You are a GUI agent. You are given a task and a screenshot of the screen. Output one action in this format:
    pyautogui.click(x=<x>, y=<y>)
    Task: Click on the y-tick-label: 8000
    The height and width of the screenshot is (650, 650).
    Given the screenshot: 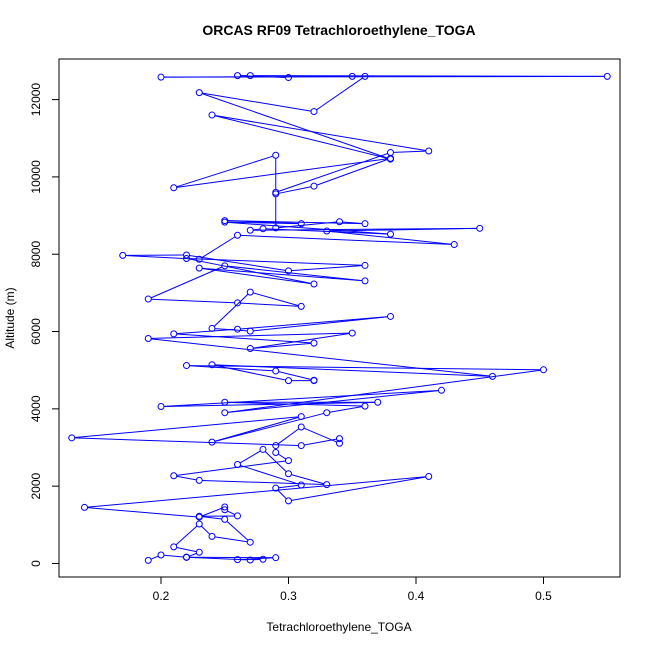 What is the action you would take?
    pyautogui.click(x=36, y=254)
    